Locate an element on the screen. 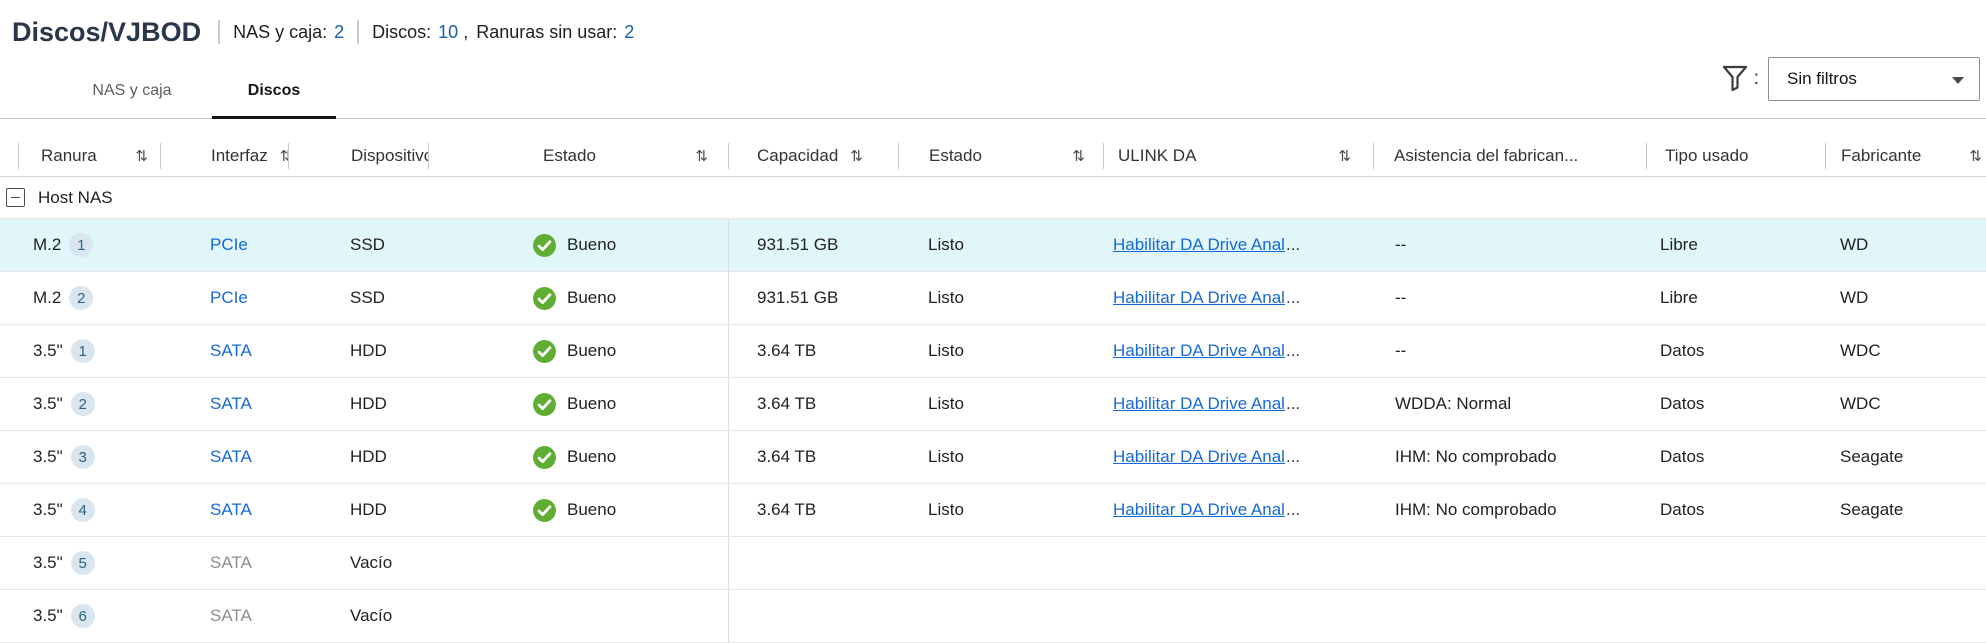 The width and height of the screenshot is (1986, 643). device-type: Vacío is located at coordinates (371, 615).